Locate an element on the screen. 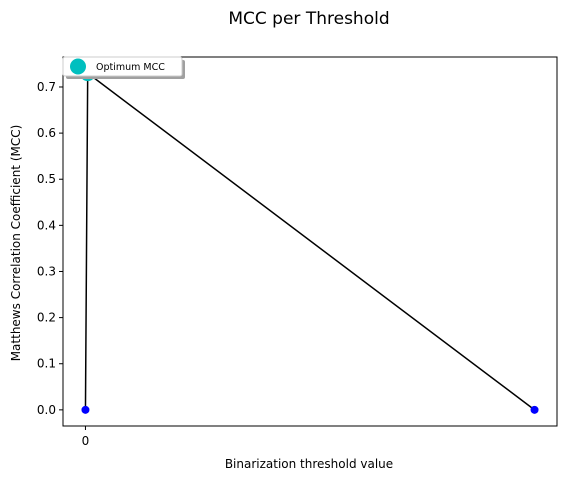 The width and height of the screenshot is (570, 480). y-tick-label: 0.0 is located at coordinates (46, 410).